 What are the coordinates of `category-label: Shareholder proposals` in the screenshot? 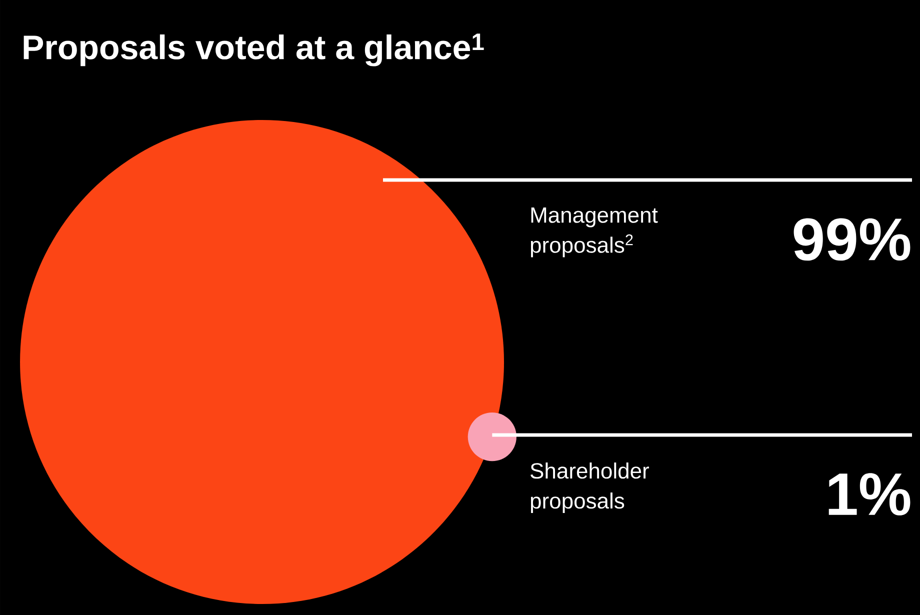 It's located at (590, 488).